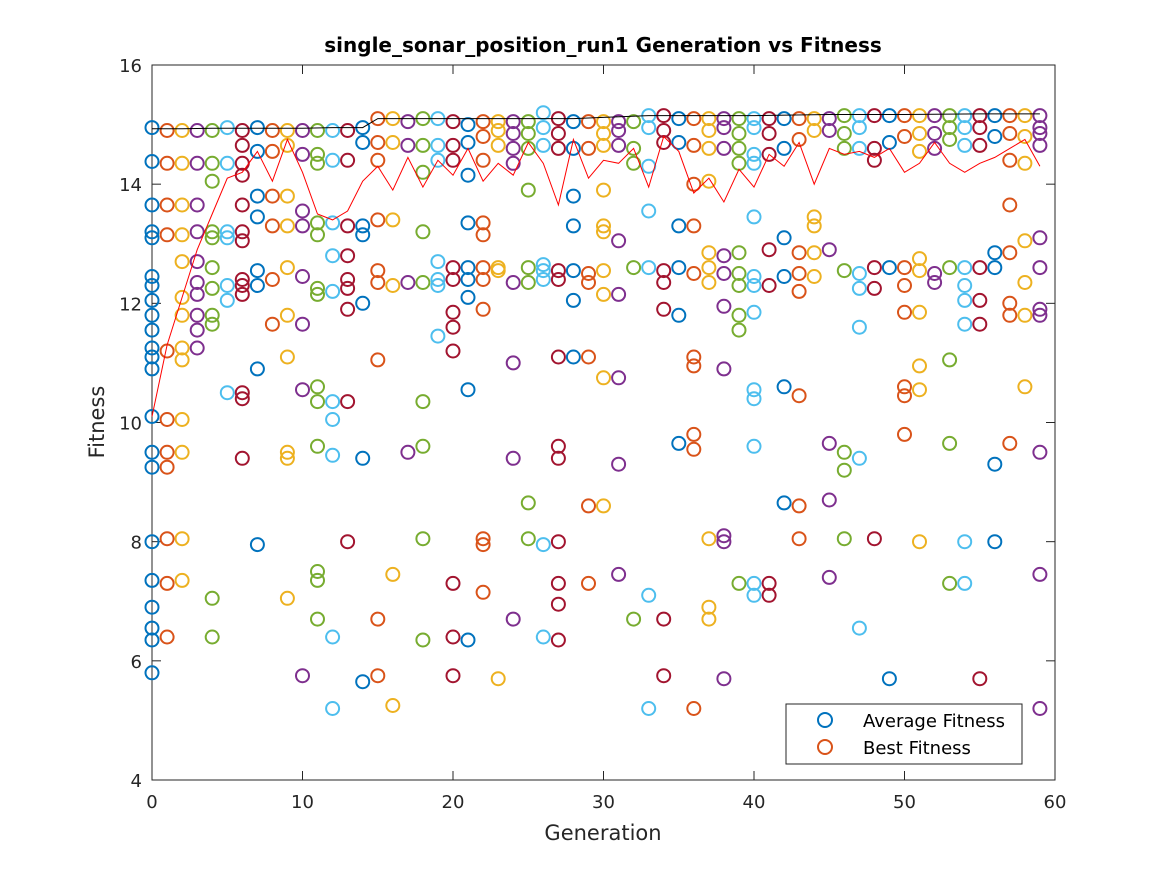 The width and height of the screenshot is (1167, 875). I want to click on x-tick-label: 40, so click(754, 802).